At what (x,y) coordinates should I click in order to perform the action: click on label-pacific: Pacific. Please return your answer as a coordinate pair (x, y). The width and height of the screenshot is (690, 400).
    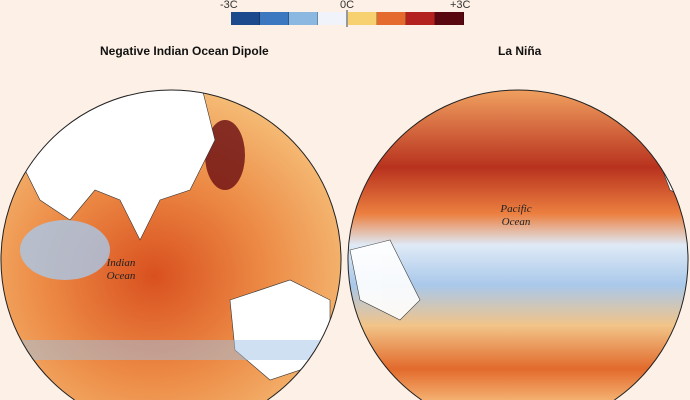
    Looking at the image, I should click on (515, 209).